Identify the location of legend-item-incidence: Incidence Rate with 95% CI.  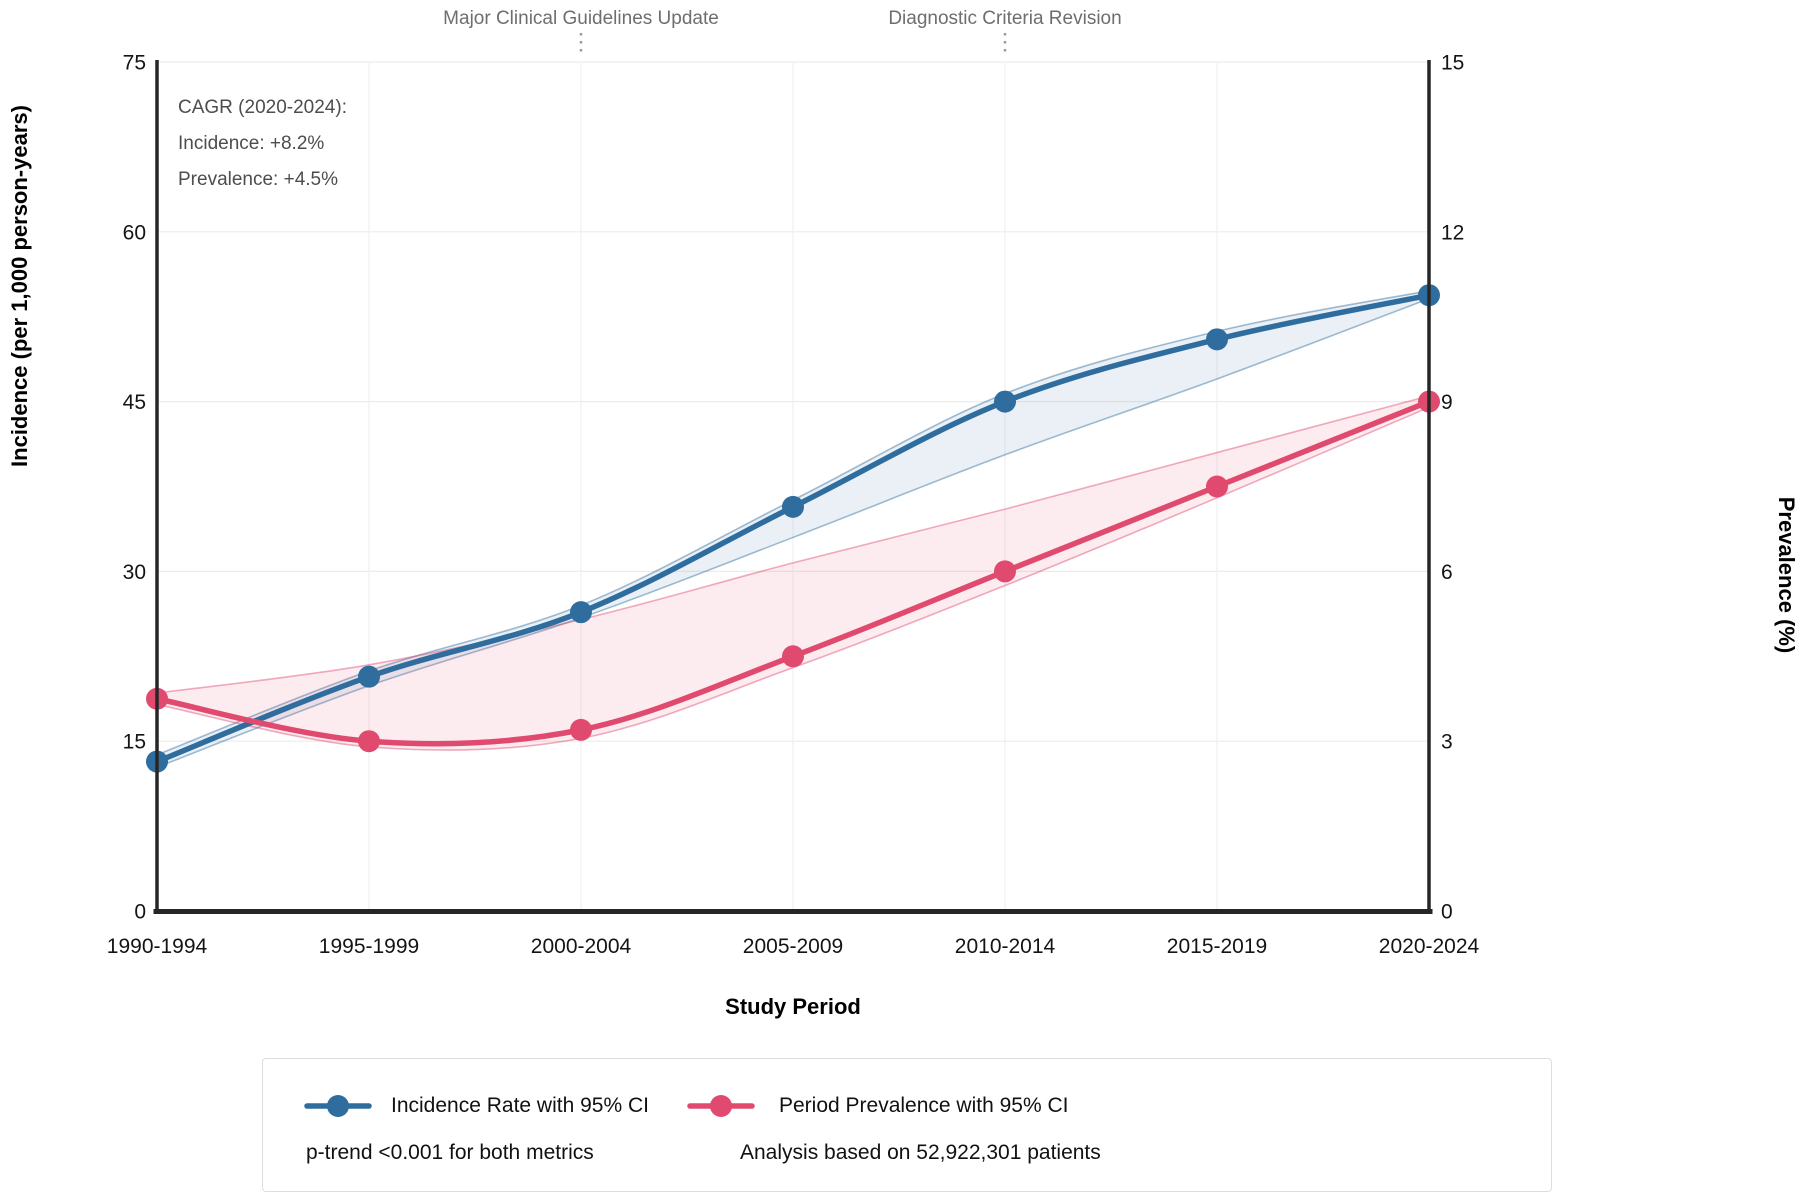
(520, 1105).